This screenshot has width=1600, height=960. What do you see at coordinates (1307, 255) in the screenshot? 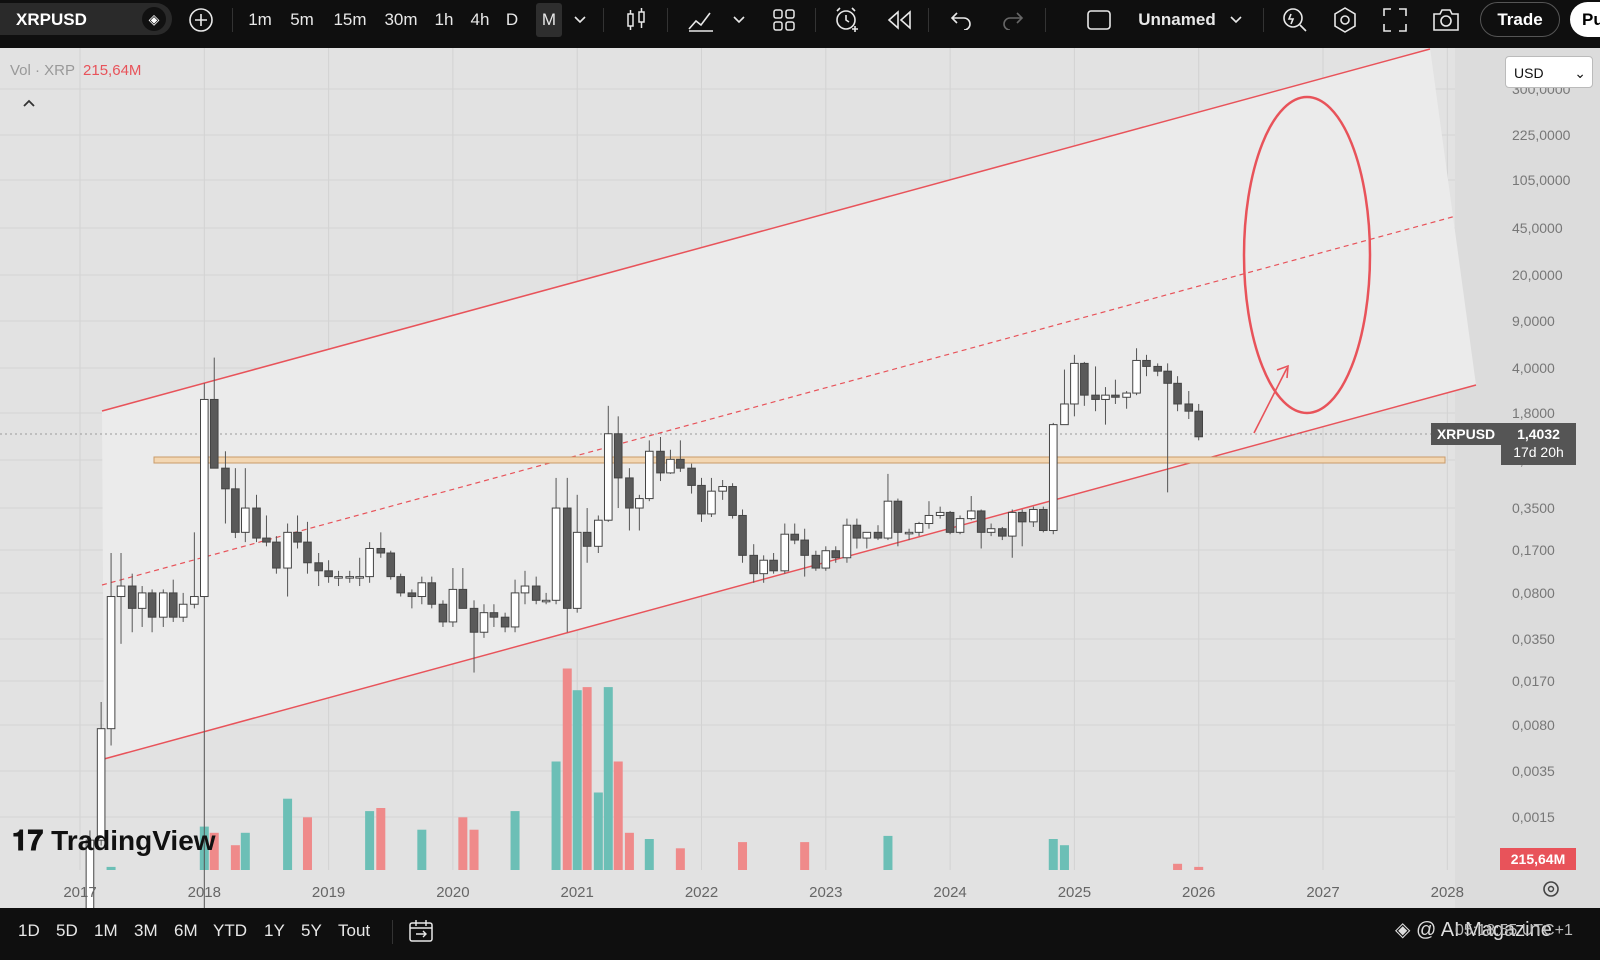
I see `target-ellipse` at bounding box center [1307, 255].